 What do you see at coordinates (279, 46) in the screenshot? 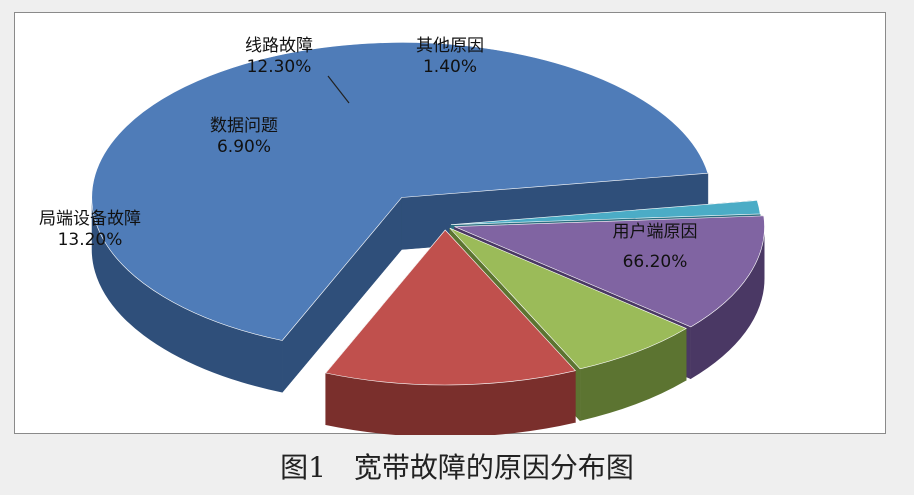
I see `slice-name-label-3: 线路故障` at bounding box center [279, 46].